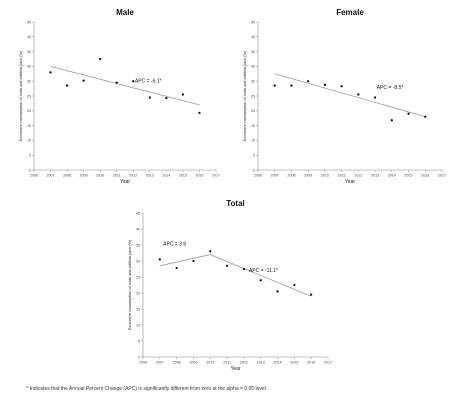 Image resolution: width=455 pixels, height=420 pixels. I want to click on y-tick-label: 50, so click(253, 22).